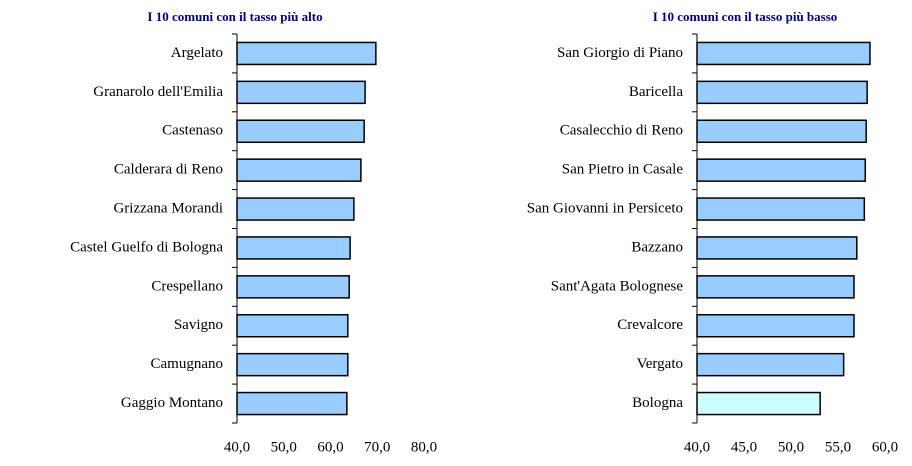  What do you see at coordinates (377, 447) in the screenshot?
I see `x-tick-label: 70,0` at bounding box center [377, 447].